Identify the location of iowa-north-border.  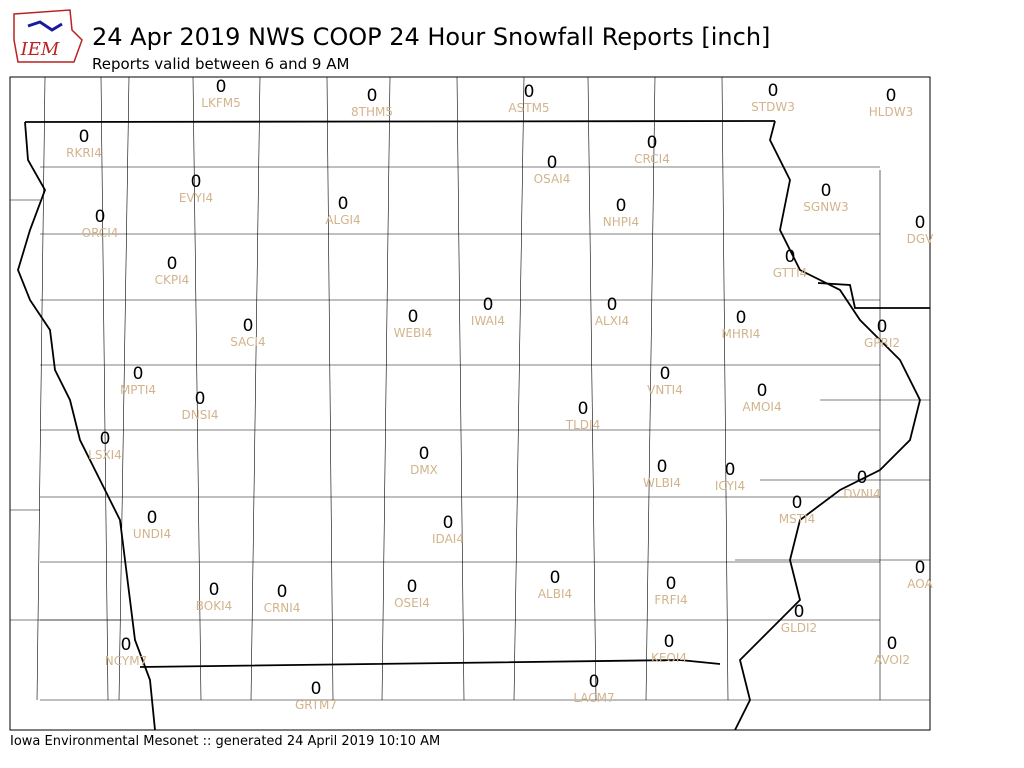
(400, 121).